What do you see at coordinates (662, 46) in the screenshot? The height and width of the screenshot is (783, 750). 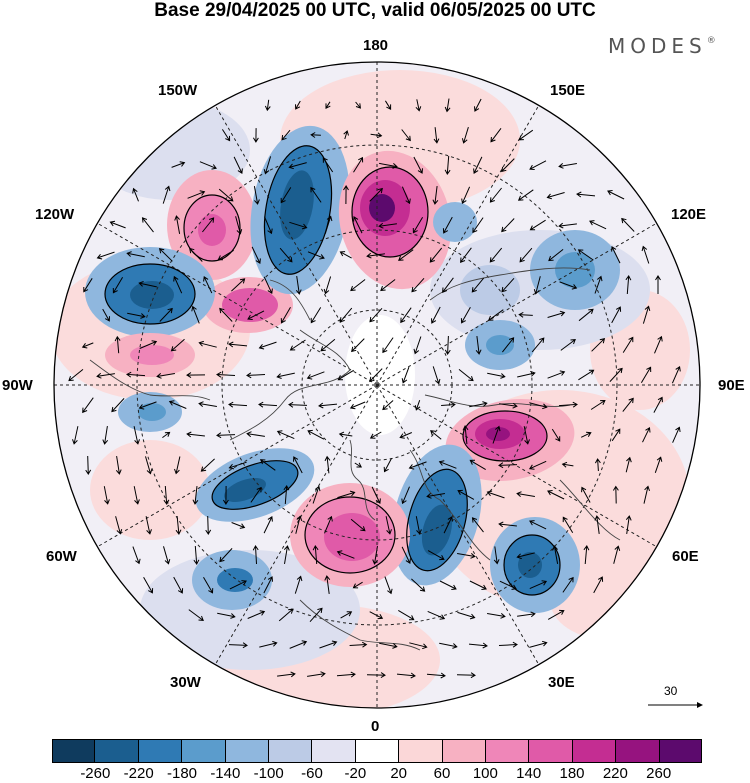 I see `modes-logo: MODES®` at bounding box center [662, 46].